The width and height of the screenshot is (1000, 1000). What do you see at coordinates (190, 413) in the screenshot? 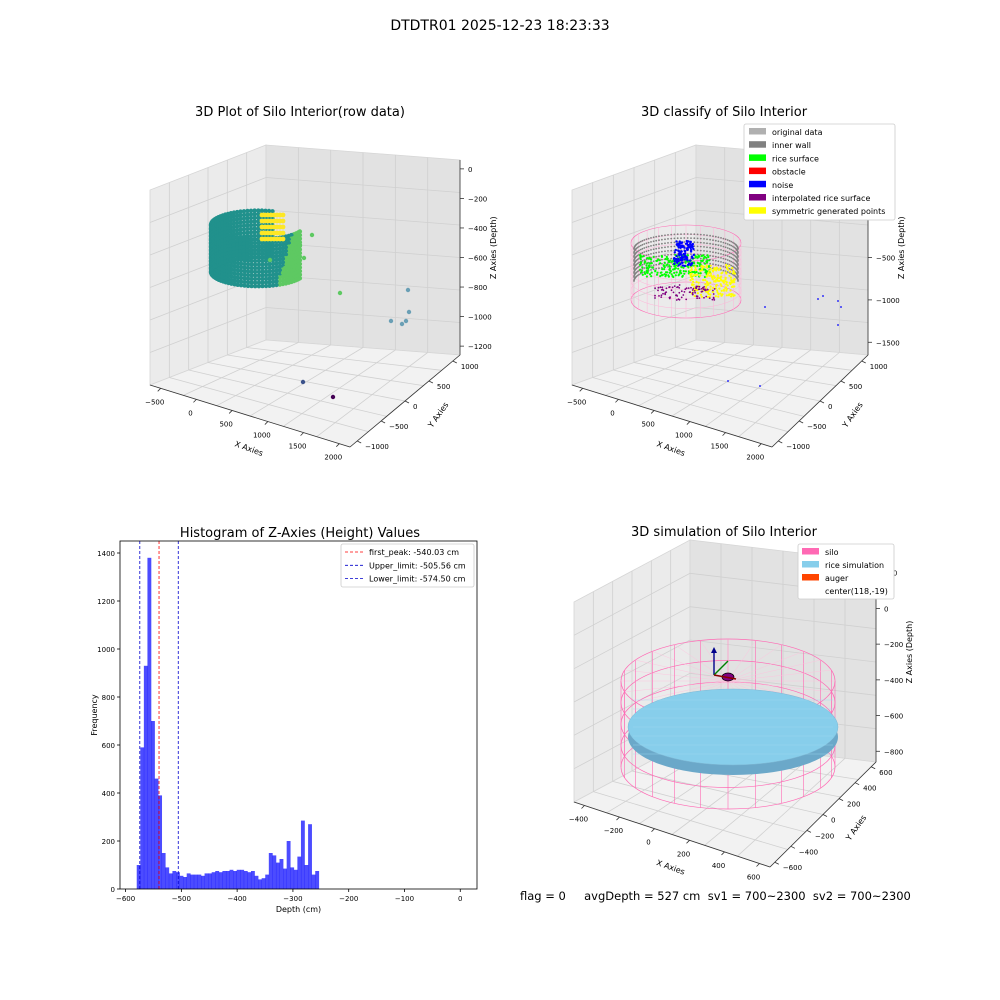
I see `raw-x-tick-label: 0` at bounding box center [190, 413].